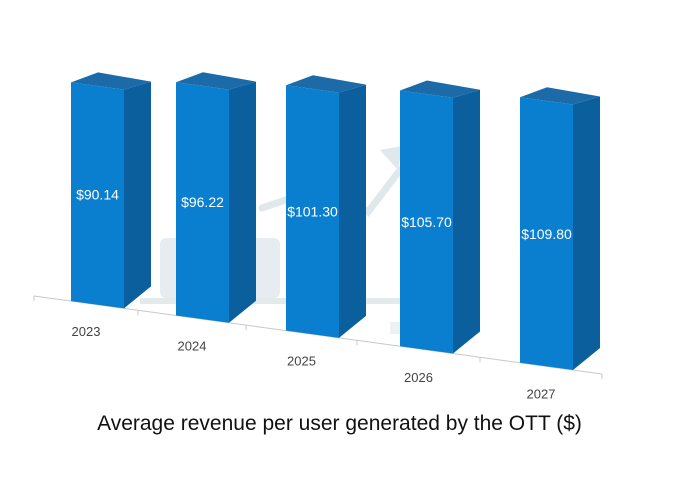  I want to click on x-tick-label: 2027, so click(541, 394).